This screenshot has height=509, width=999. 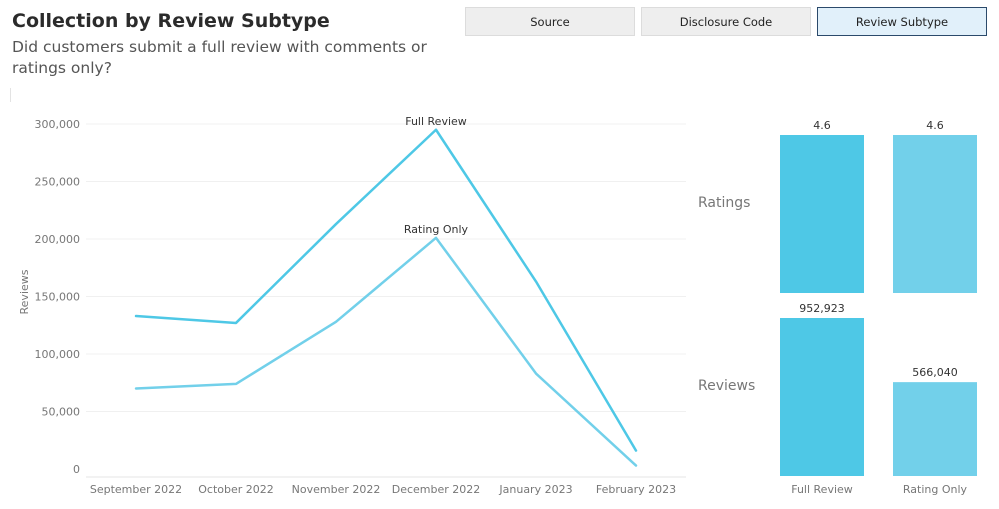 I want to click on y-axis-label: Reviews, so click(x=24, y=291).